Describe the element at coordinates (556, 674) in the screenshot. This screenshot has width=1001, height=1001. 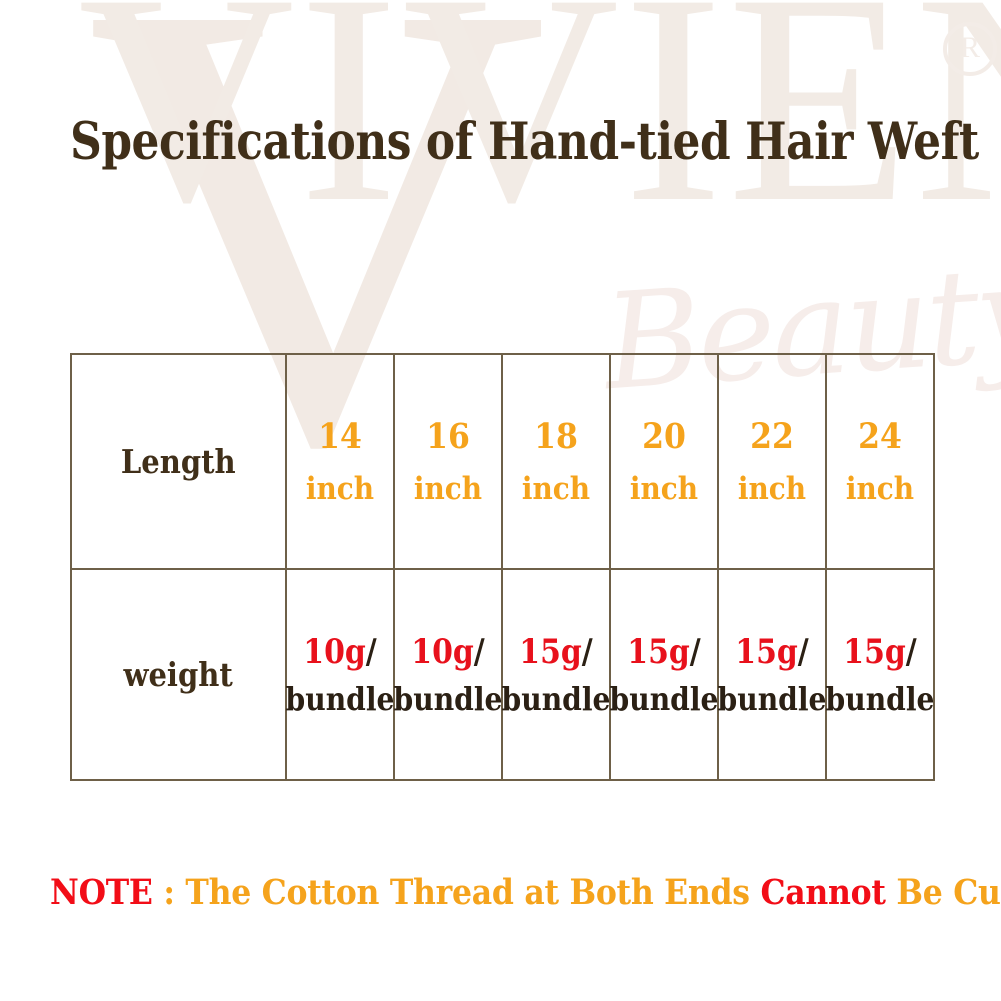
I see `weight-cell-18: 15g/ bundle` at that location.